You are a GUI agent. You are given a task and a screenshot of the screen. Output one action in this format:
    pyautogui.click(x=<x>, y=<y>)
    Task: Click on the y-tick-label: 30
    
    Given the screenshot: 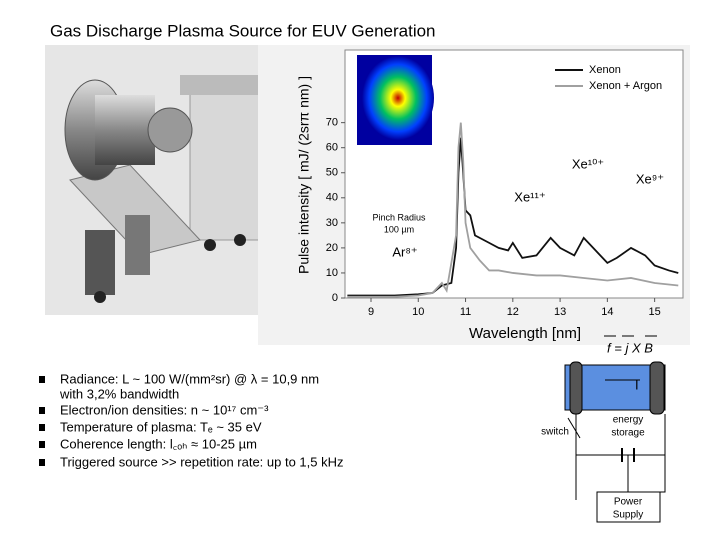 What is the action you would take?
    pyautogui.click(x=332, y=223)
    